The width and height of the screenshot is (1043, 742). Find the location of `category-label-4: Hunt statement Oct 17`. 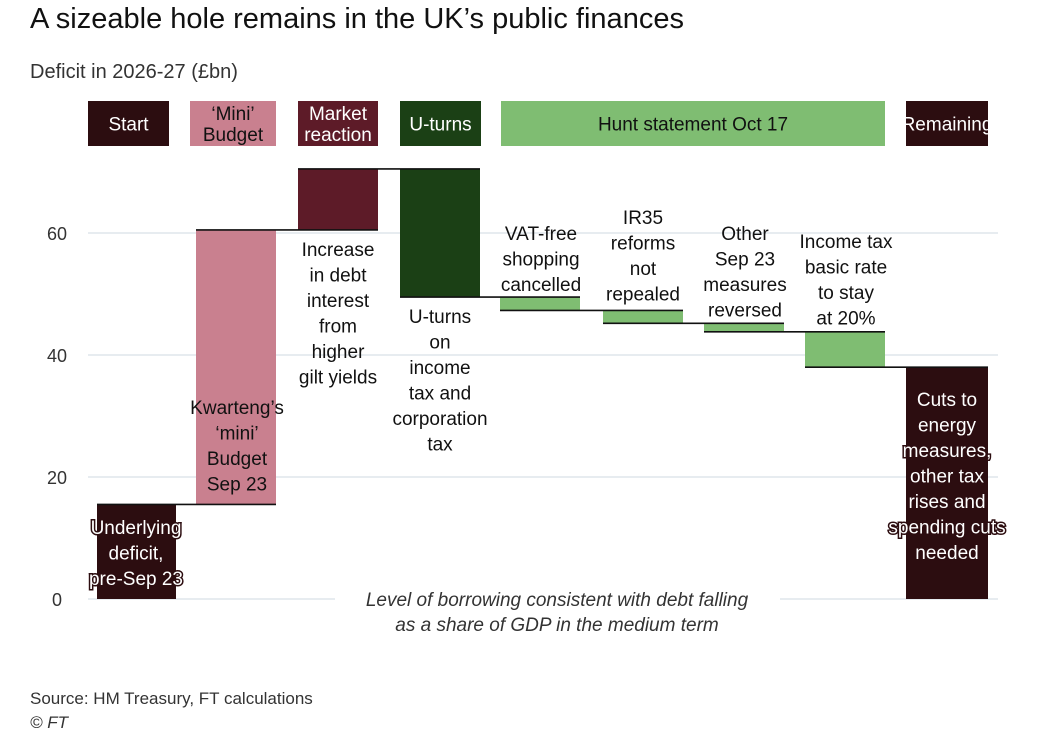

category-label-4: Hunt statement Oct 17 is located at coordinates (693, 125).